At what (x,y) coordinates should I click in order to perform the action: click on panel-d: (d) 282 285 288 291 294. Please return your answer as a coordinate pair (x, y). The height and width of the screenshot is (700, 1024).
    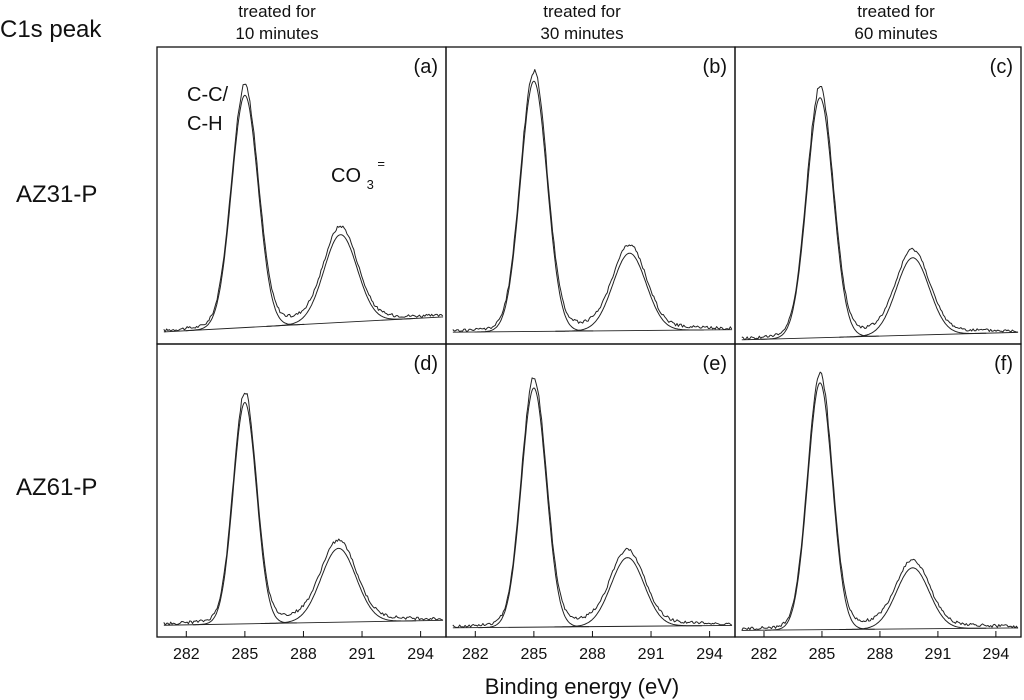
    Looking at the image, I should click on (301, 503).